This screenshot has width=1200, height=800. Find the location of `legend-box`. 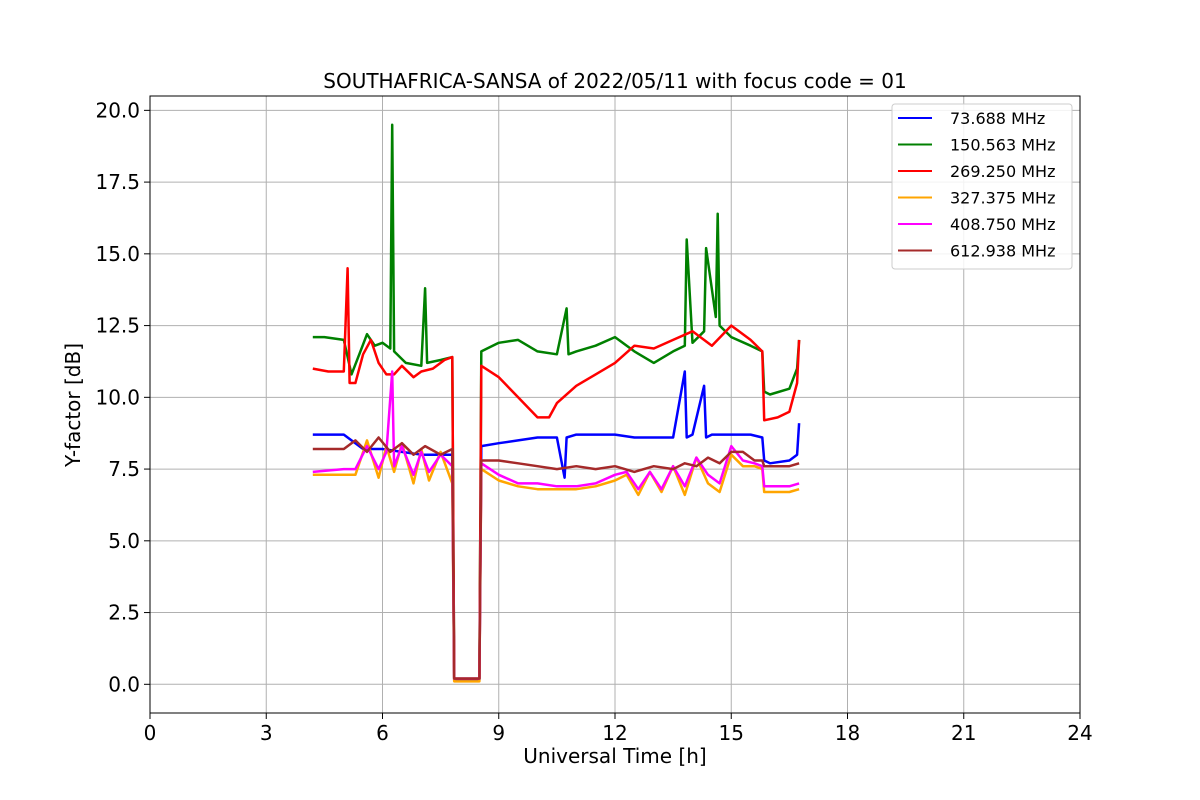

legend-box is located at coordinates (982, 186).